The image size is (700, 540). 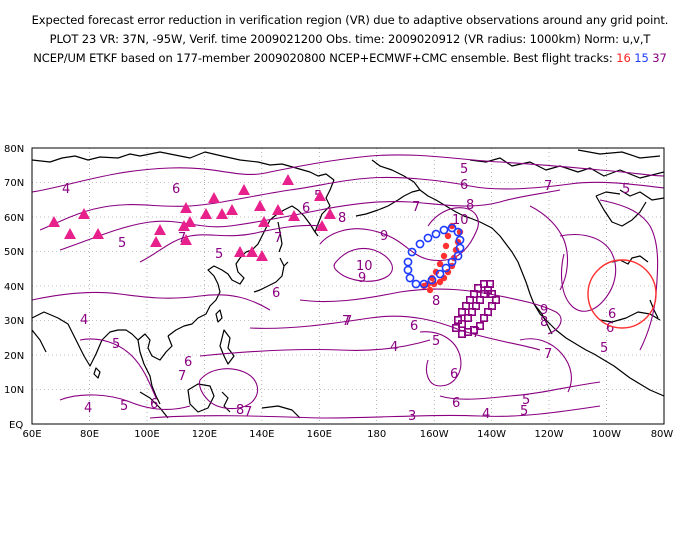 What do you see at coordinates (434, 434) in the screenshot?
I see `lon-label: 160W` at bounding box center [434, 434].